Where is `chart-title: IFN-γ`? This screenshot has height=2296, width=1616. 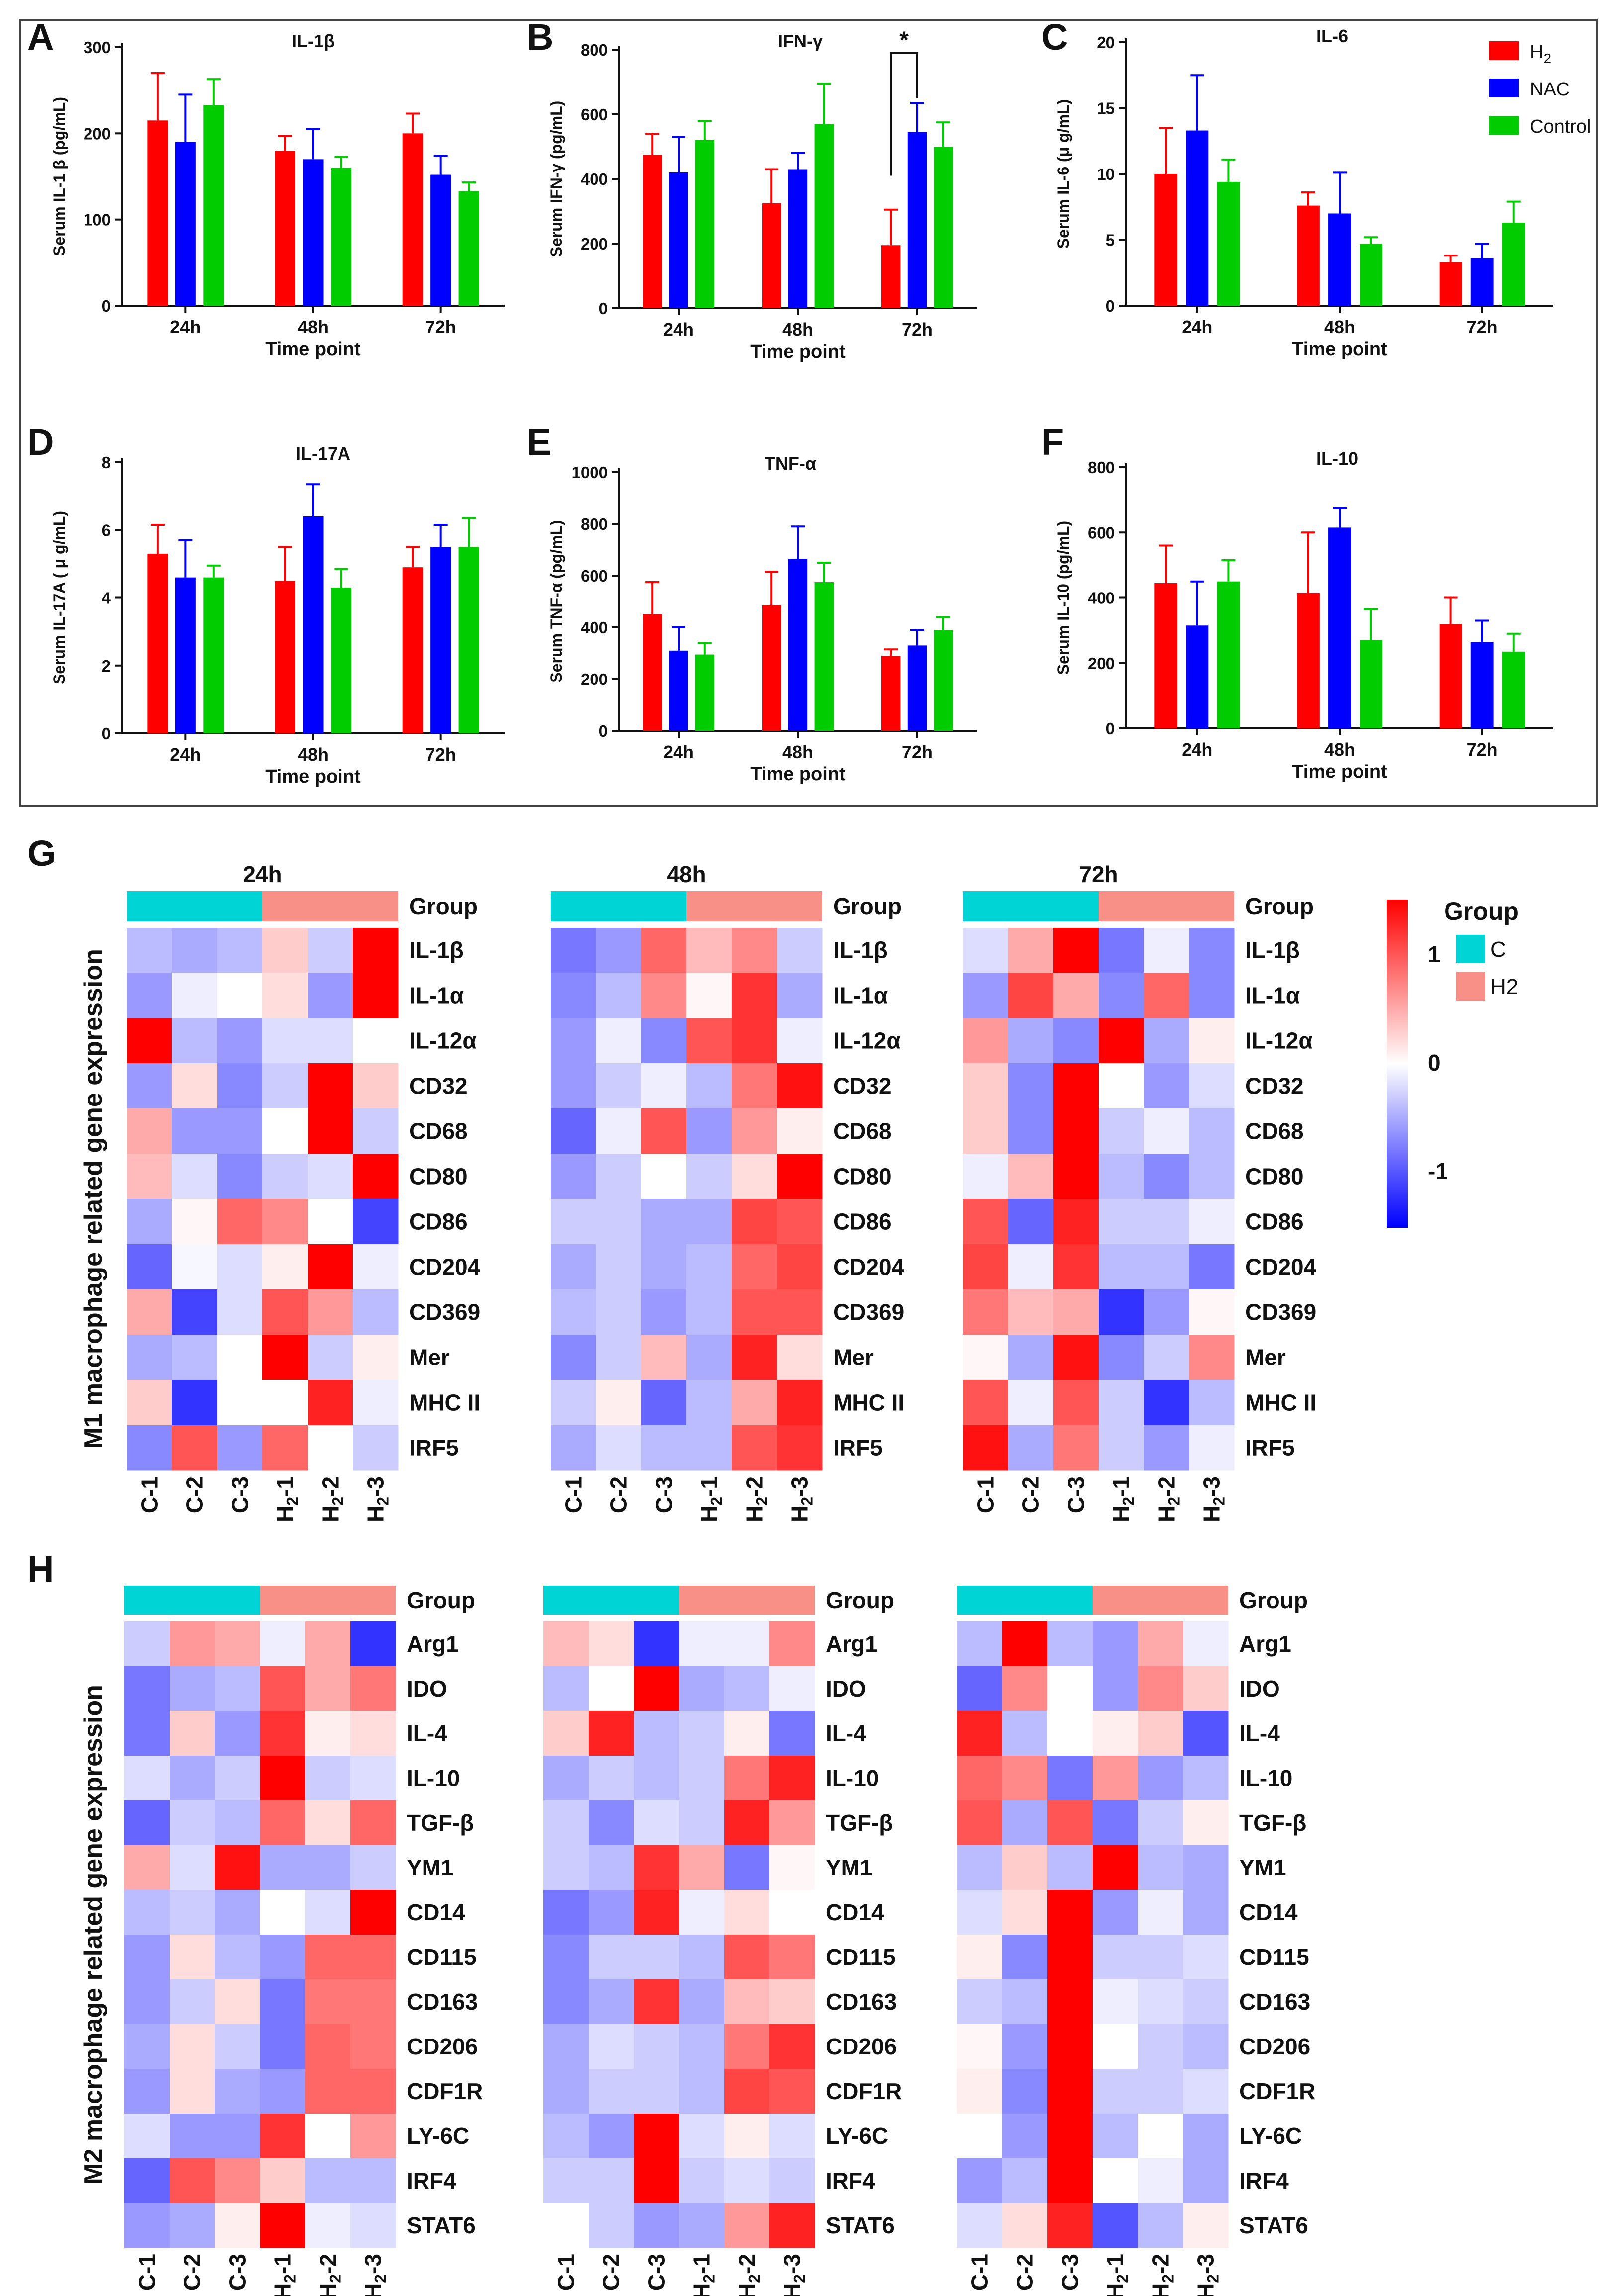 chart-title: IFN-γ is located at coordinates (800, 41).